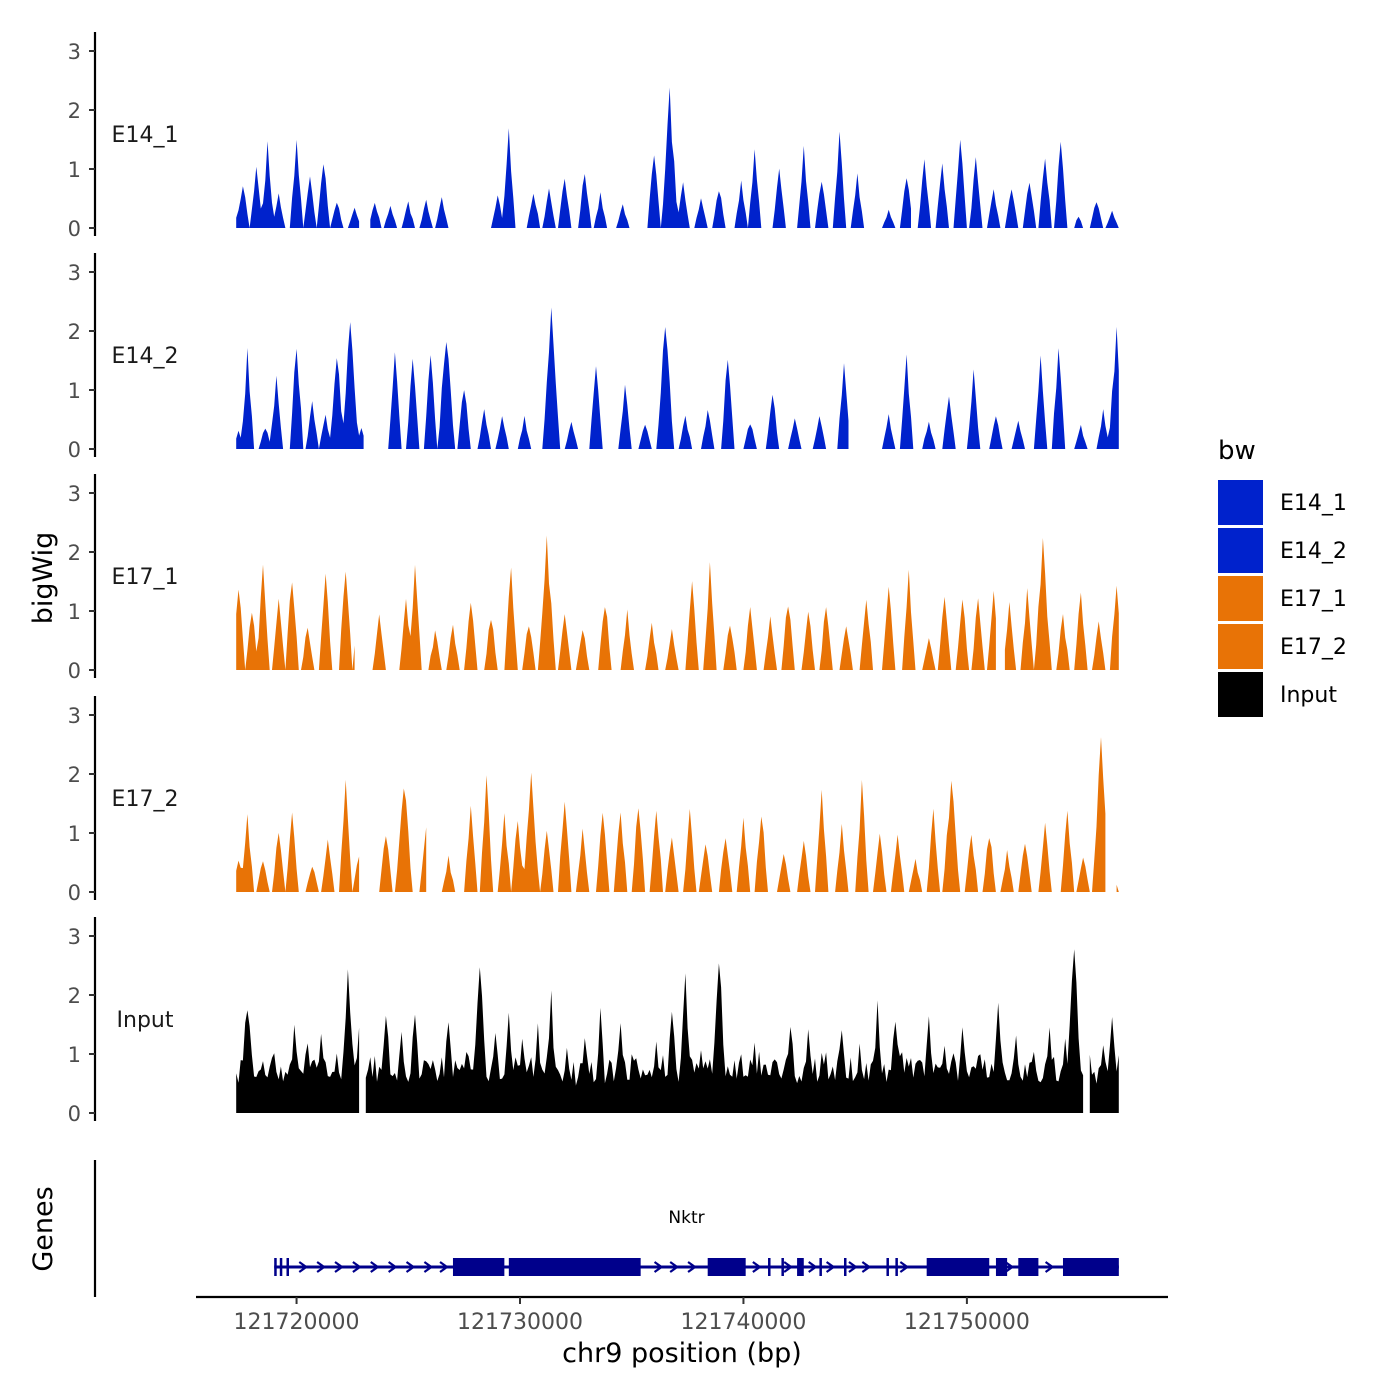 This screenshot has height=1400, width=1400. I want to click on genes-panel: Nktr, so click(606, 1228).